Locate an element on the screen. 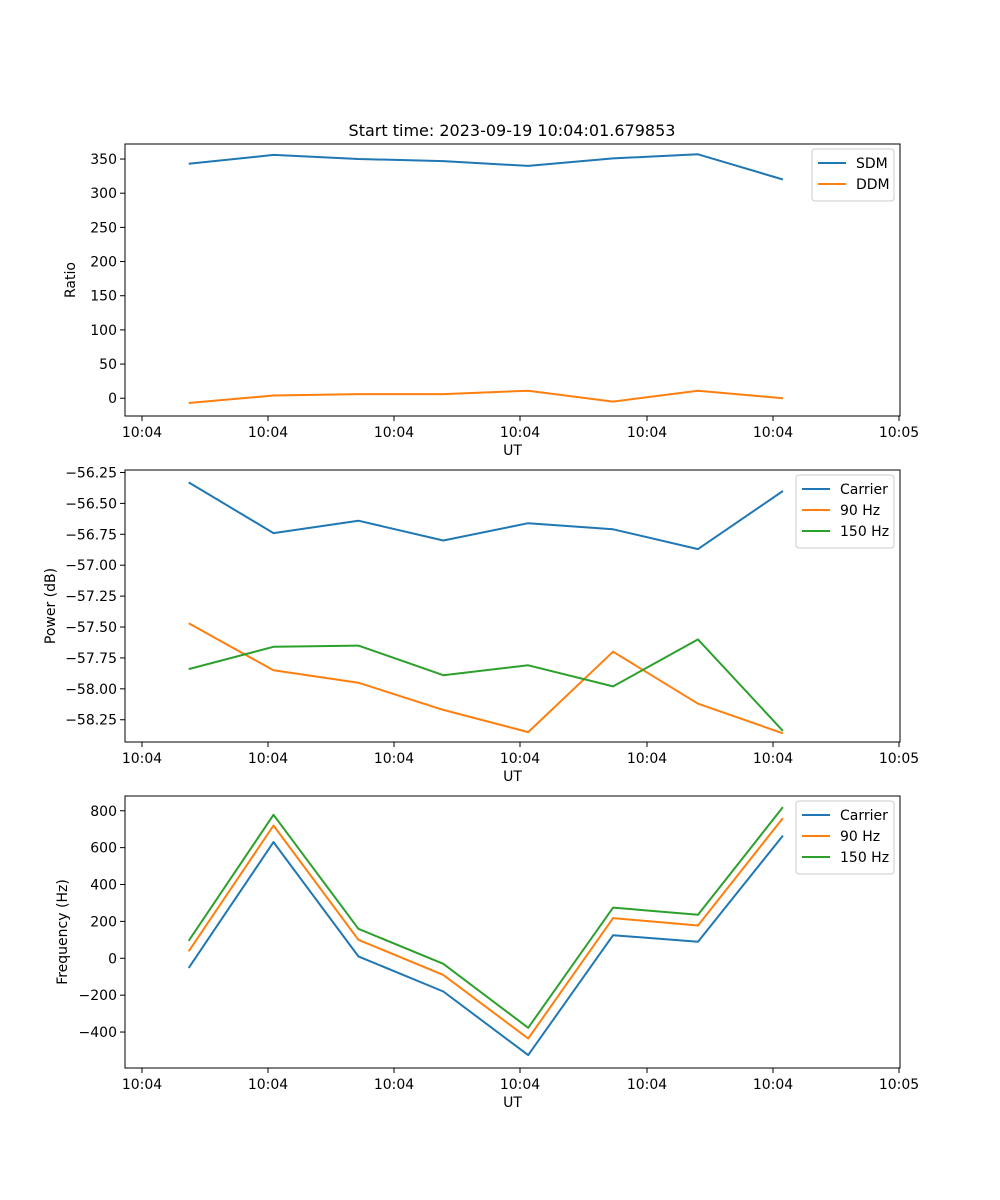  y-tick-label: −56.50 is located at coordinates (91, 504).